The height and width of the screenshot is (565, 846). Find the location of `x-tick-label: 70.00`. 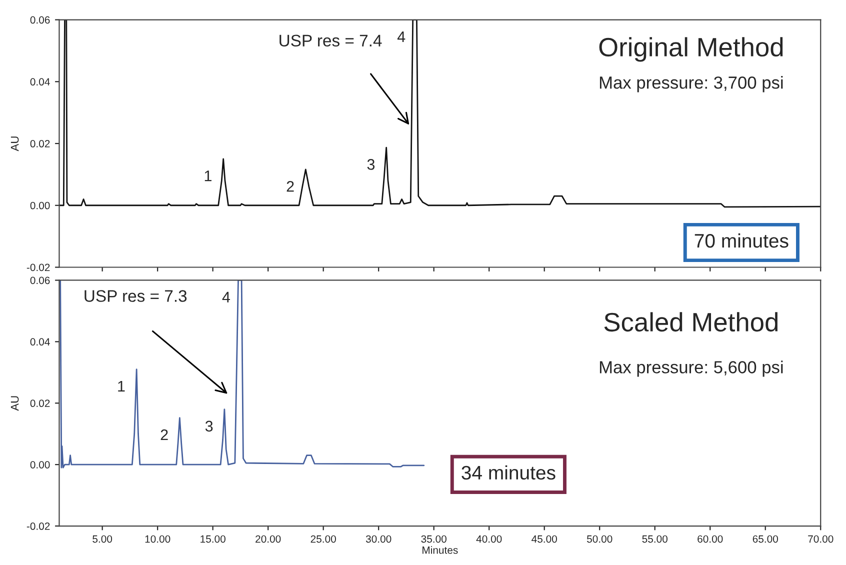

x-tick-label: 70.00 is located at coordinates (821, 539).